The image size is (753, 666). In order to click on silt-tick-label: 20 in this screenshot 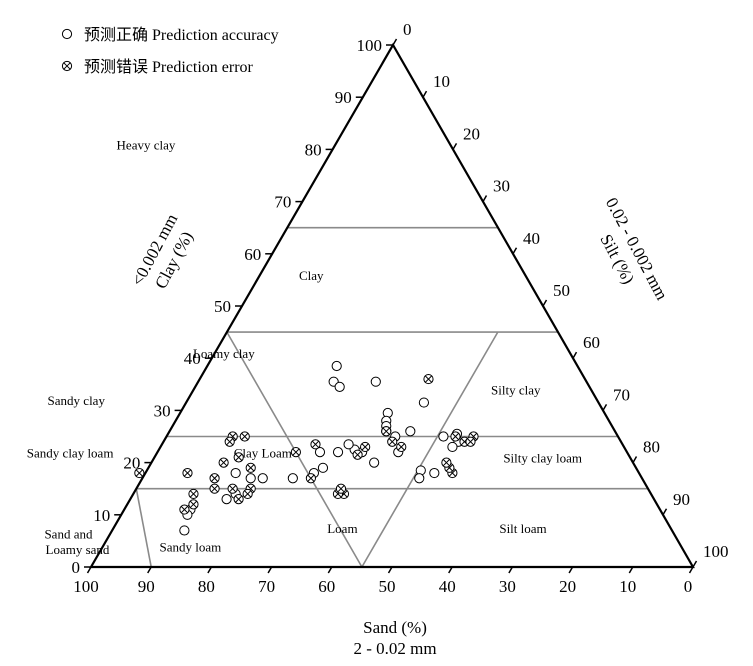, I will do `click(471, 133)`.